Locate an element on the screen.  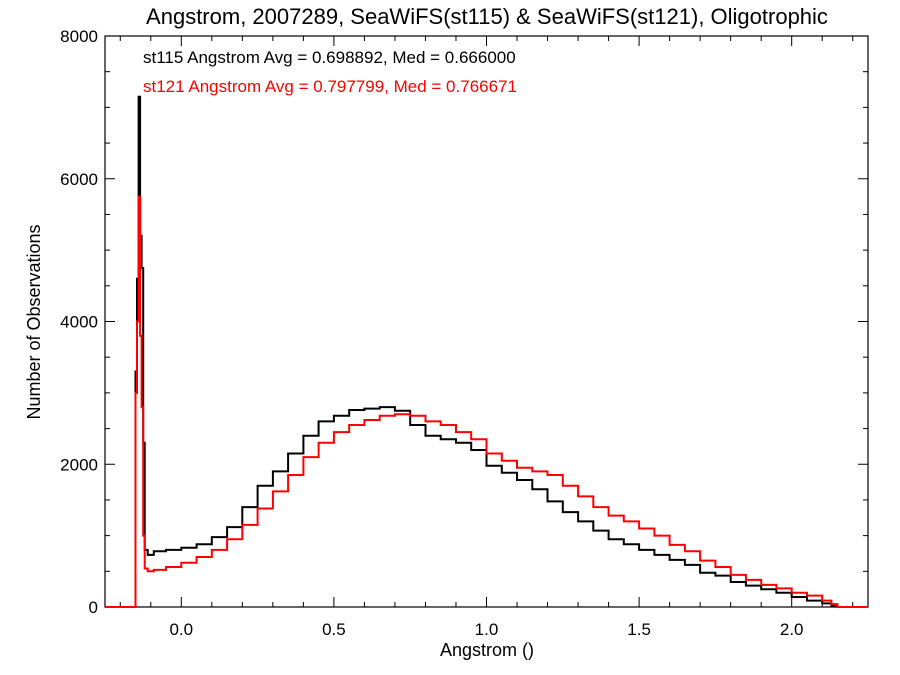
y-tick-label: 2000 is located at coordinates (79, 464).